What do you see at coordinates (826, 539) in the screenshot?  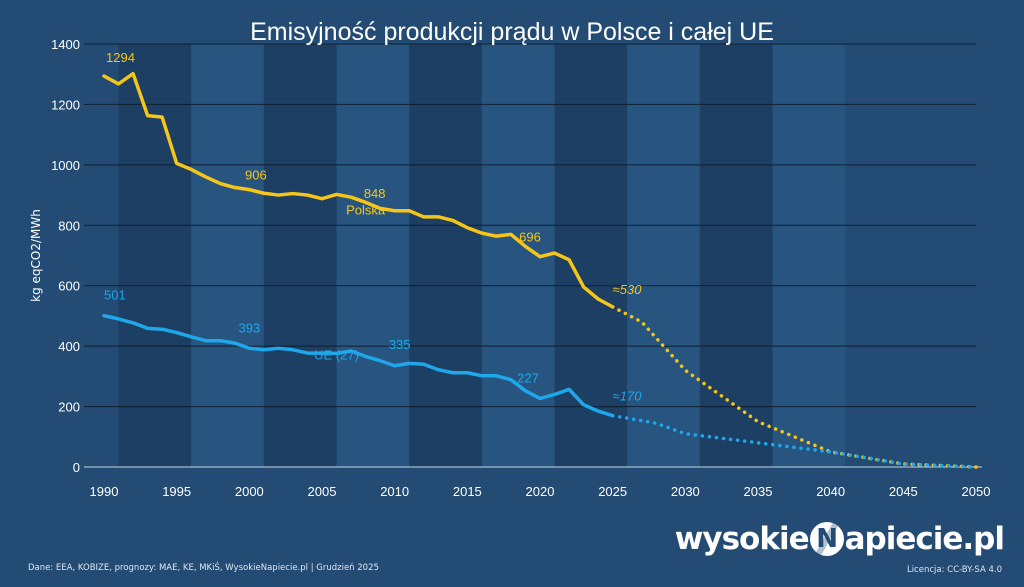 I see `brand-n-icon: N` at bounding box center [826, 539].